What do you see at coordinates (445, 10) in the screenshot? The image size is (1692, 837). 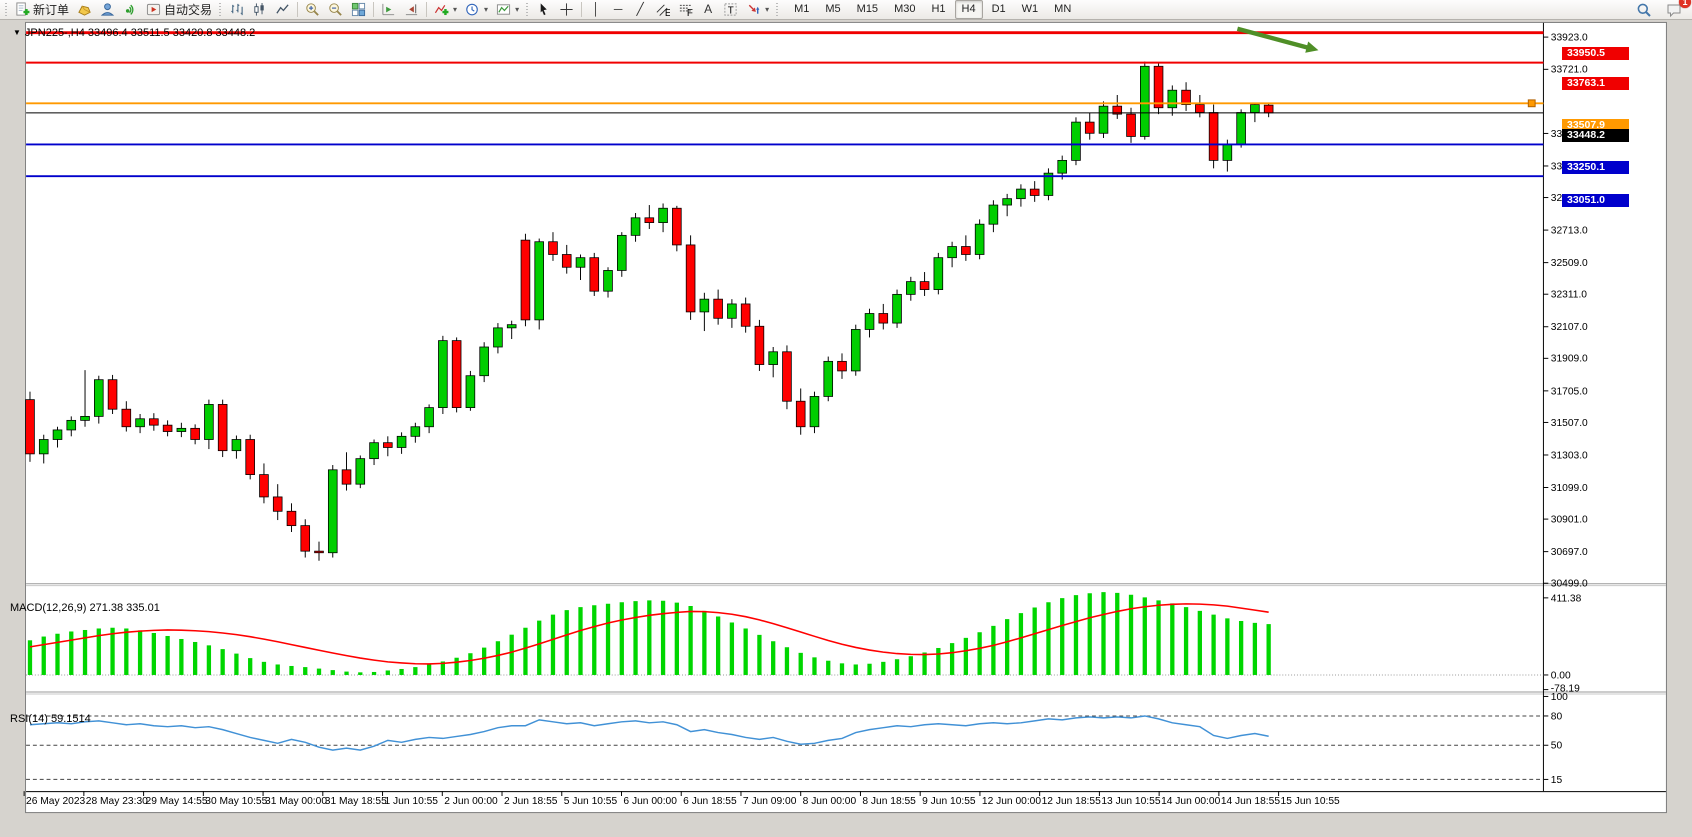 I see `indicators-button: ▾` at bounding box center [445, 10].